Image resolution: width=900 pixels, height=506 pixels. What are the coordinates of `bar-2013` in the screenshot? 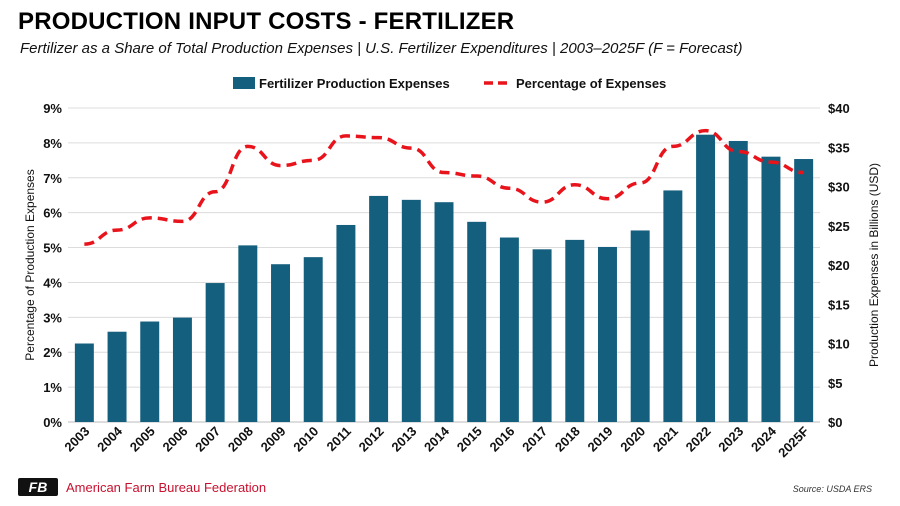 It's located at (411, 310).